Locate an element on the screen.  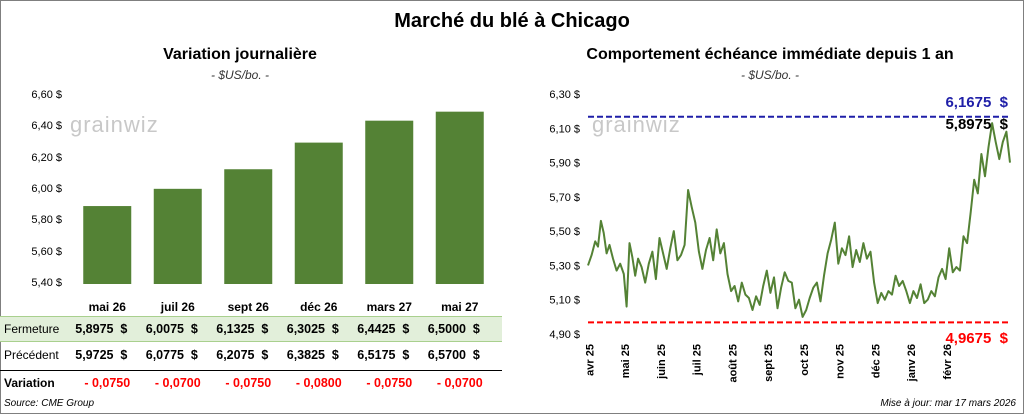
right-x-tick-label: févr 26 is located at coordinates (948, 361).